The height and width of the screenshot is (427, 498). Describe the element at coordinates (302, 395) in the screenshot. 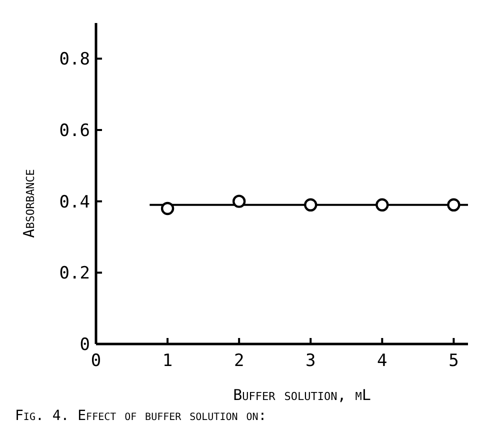

I see `x-axis-title: Buffer solution, mL` at that location.